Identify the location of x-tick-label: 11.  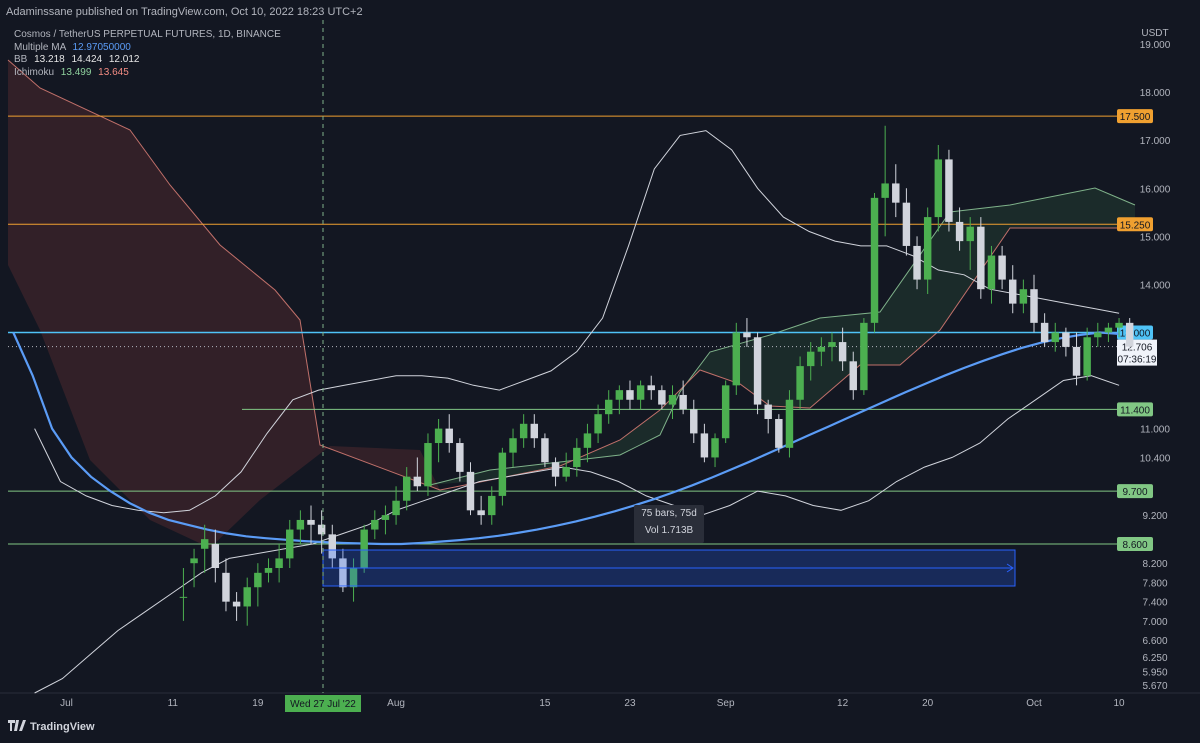
(173, 703).